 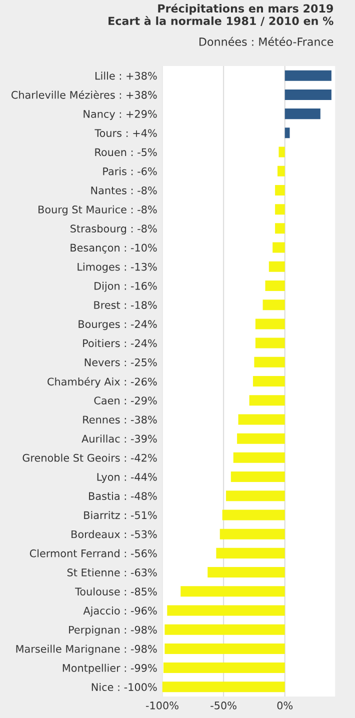 What do you see at coordinates (113, 631) in the screenshot?
I see `y-tick-label: Perpignan : -98%` at bounding box center [113, 631].